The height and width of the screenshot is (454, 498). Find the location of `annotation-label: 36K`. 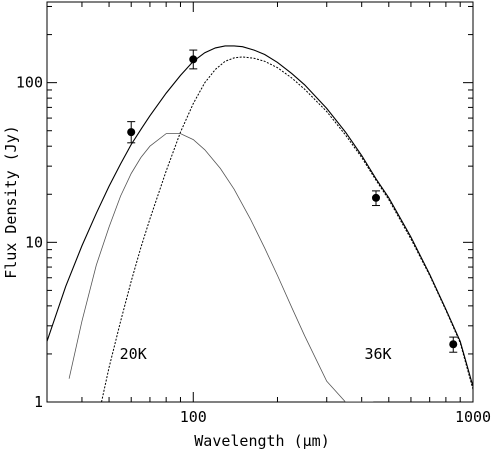

annotation-label: 36K is located at coordinates (377, 354).